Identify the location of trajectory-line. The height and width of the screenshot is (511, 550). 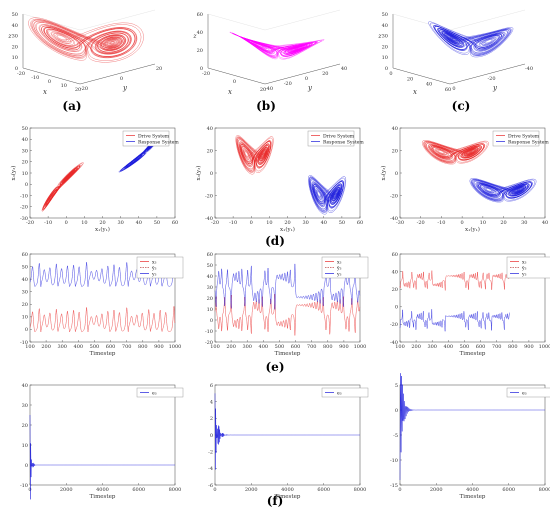
(86, 40).